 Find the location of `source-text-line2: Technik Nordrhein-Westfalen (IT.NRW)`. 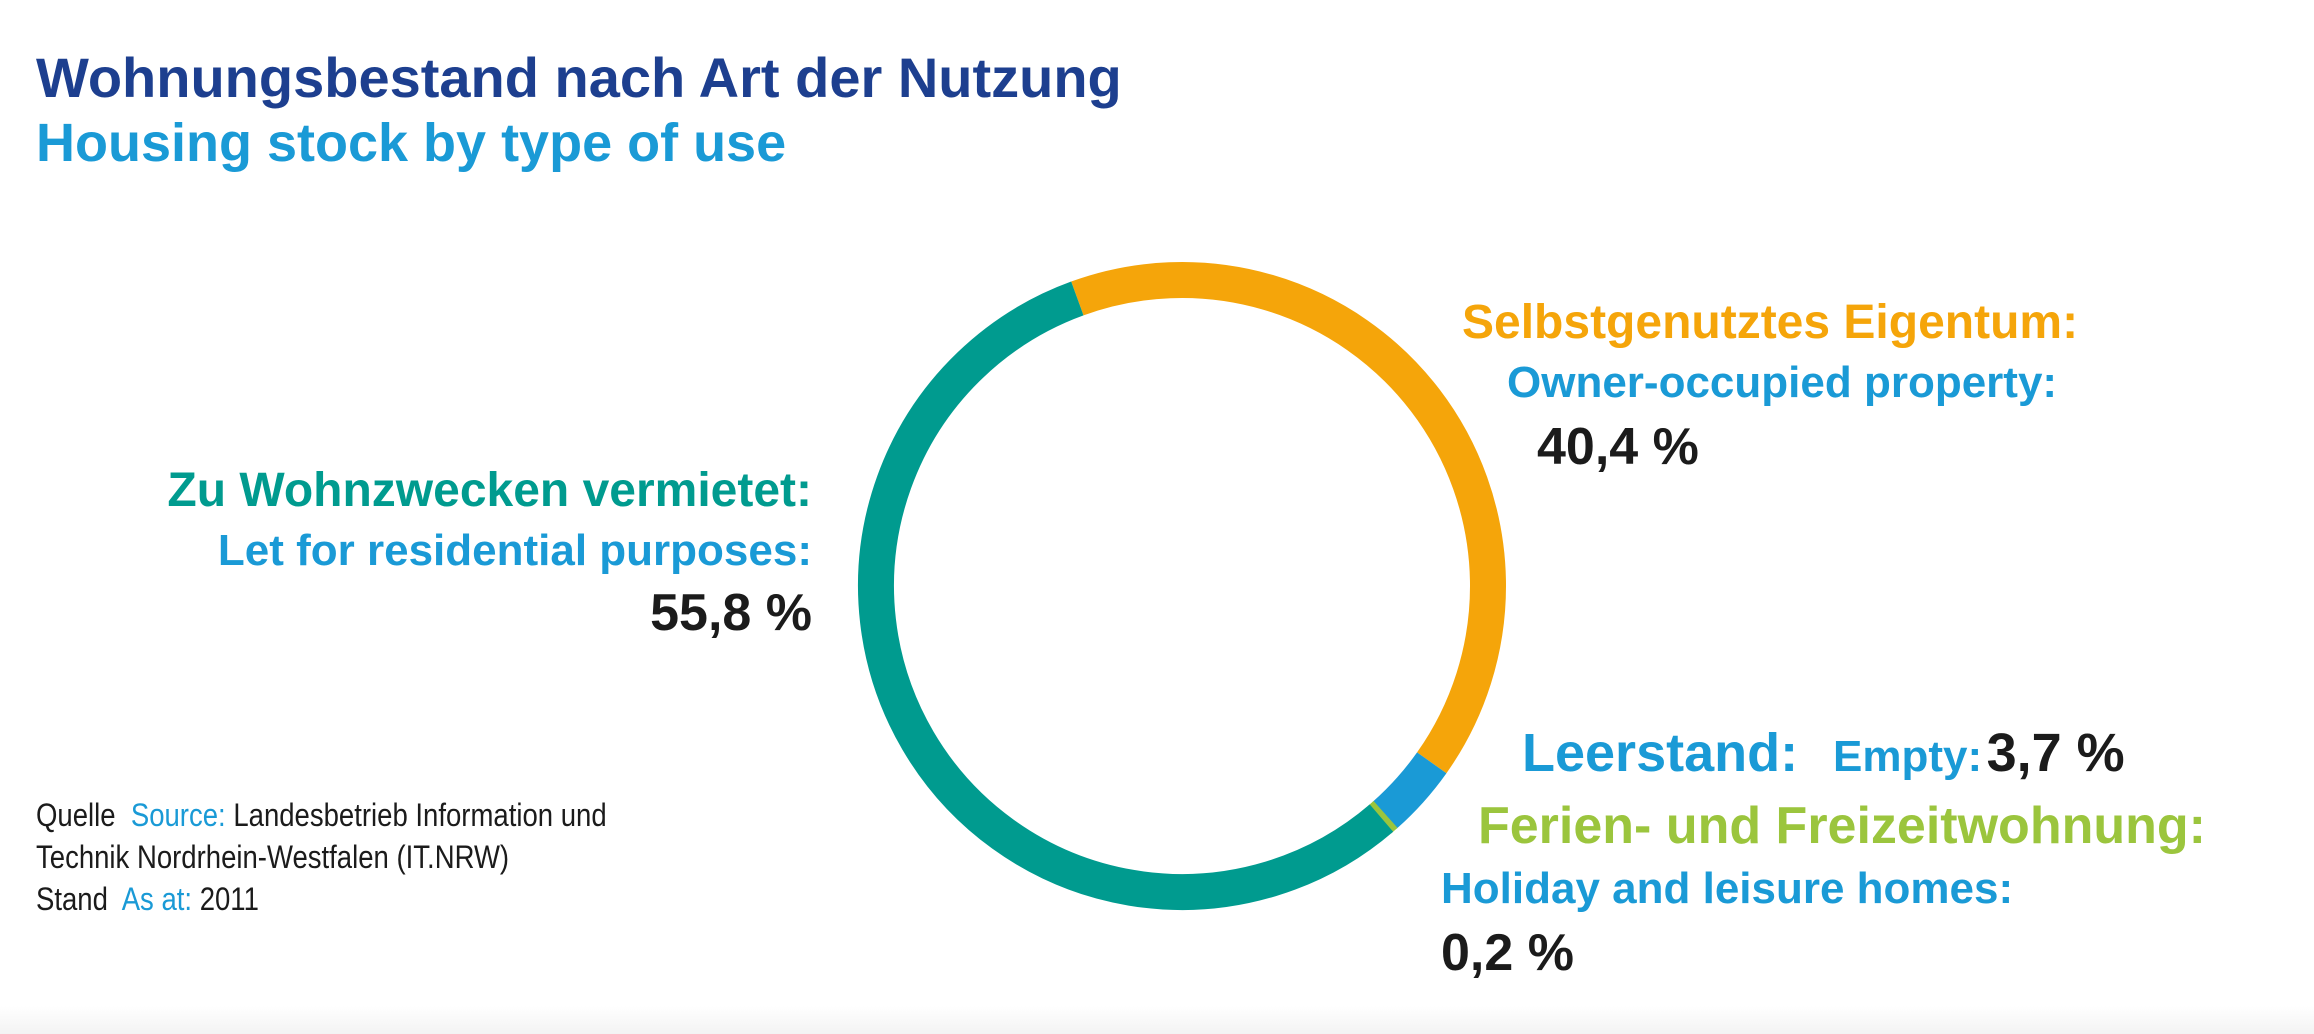

source-text-line2: Technik Nordrhein-Westfalen (IT.NRW) is located at coordinates (273, 857).